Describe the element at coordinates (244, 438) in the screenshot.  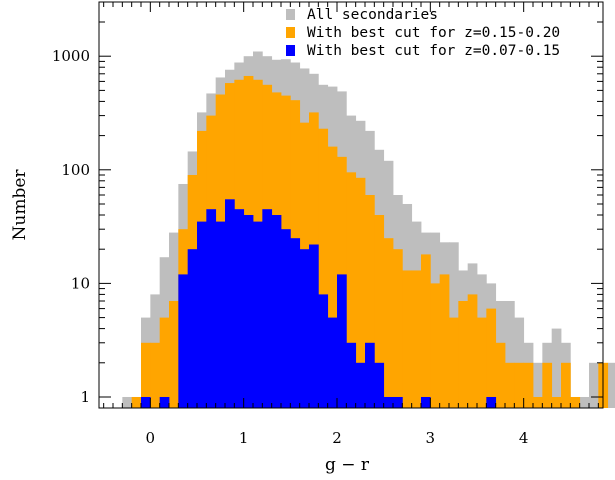
I see `x-tick-label: 1` at that location.